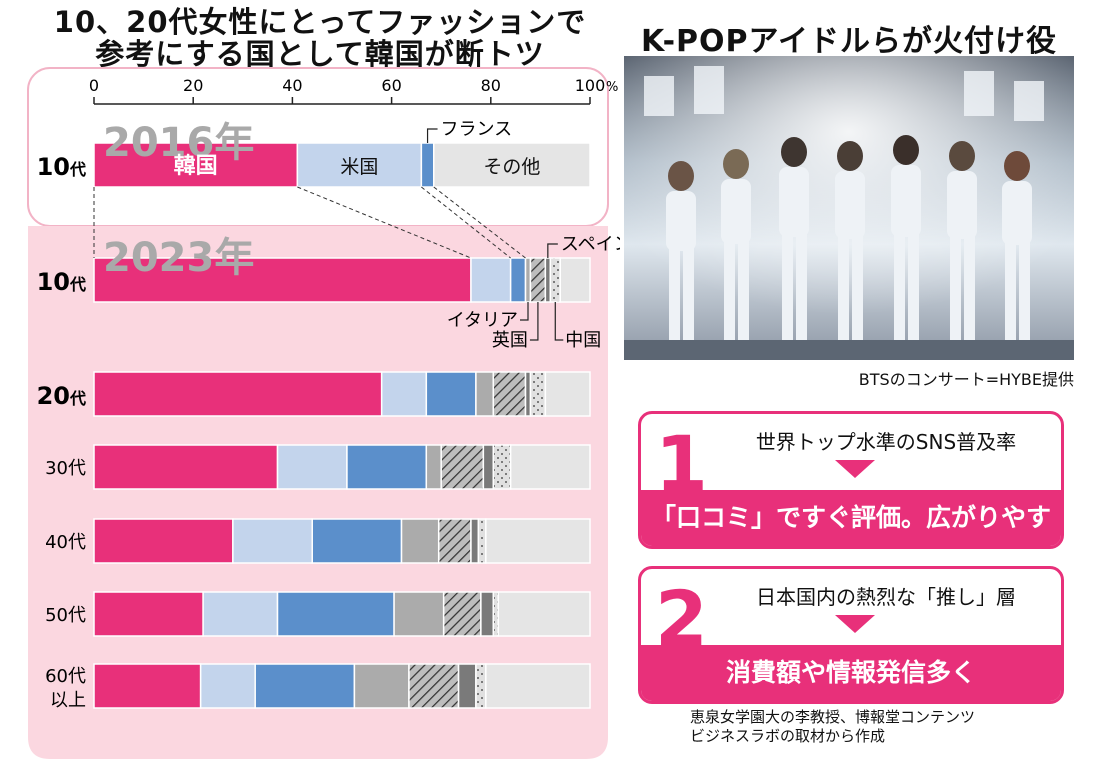 Image resolution: width=1100 pixels, height=761 pixels. I want to click on row-label-1: 10代, so click(61, 282).